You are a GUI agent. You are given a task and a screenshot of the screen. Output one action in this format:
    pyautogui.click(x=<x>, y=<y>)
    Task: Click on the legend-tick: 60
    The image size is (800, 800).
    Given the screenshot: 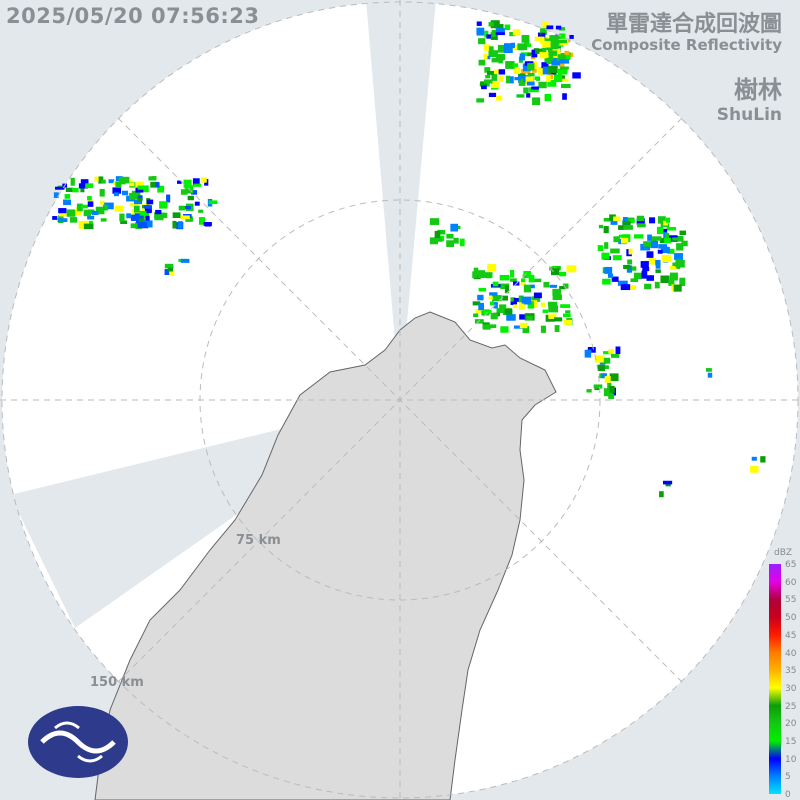 What is the action you would take?
    pyautogui.click(x=791, y=582)
    